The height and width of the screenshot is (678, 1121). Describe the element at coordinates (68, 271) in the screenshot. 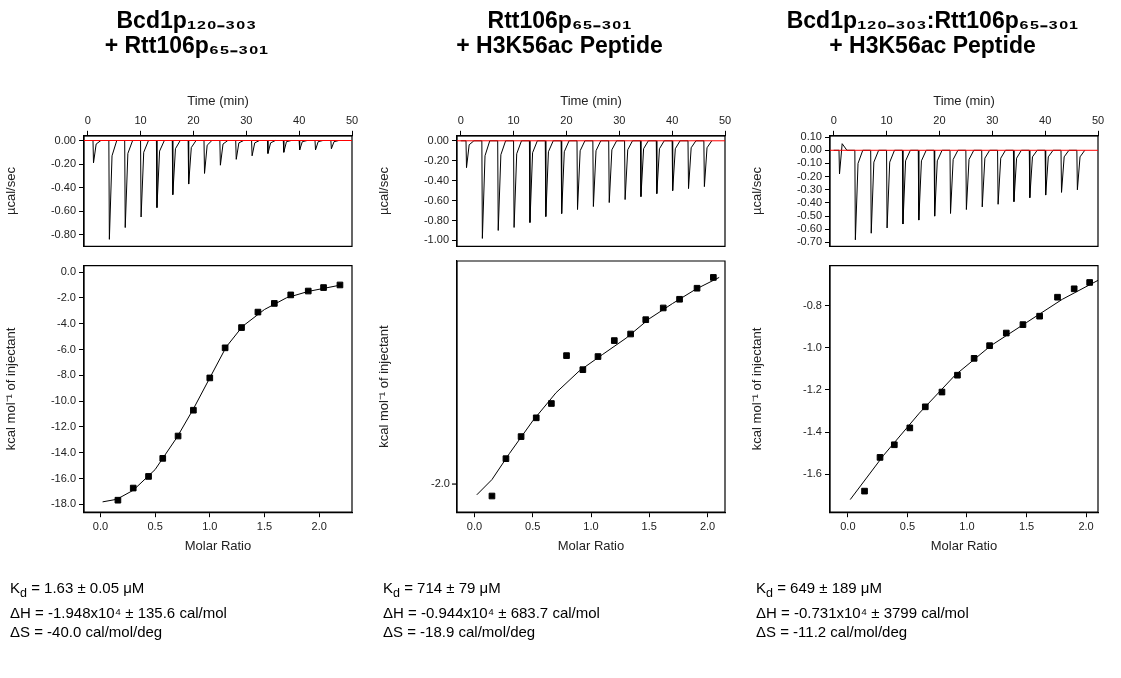

I see `y-tick-label: 0.0` at that location.